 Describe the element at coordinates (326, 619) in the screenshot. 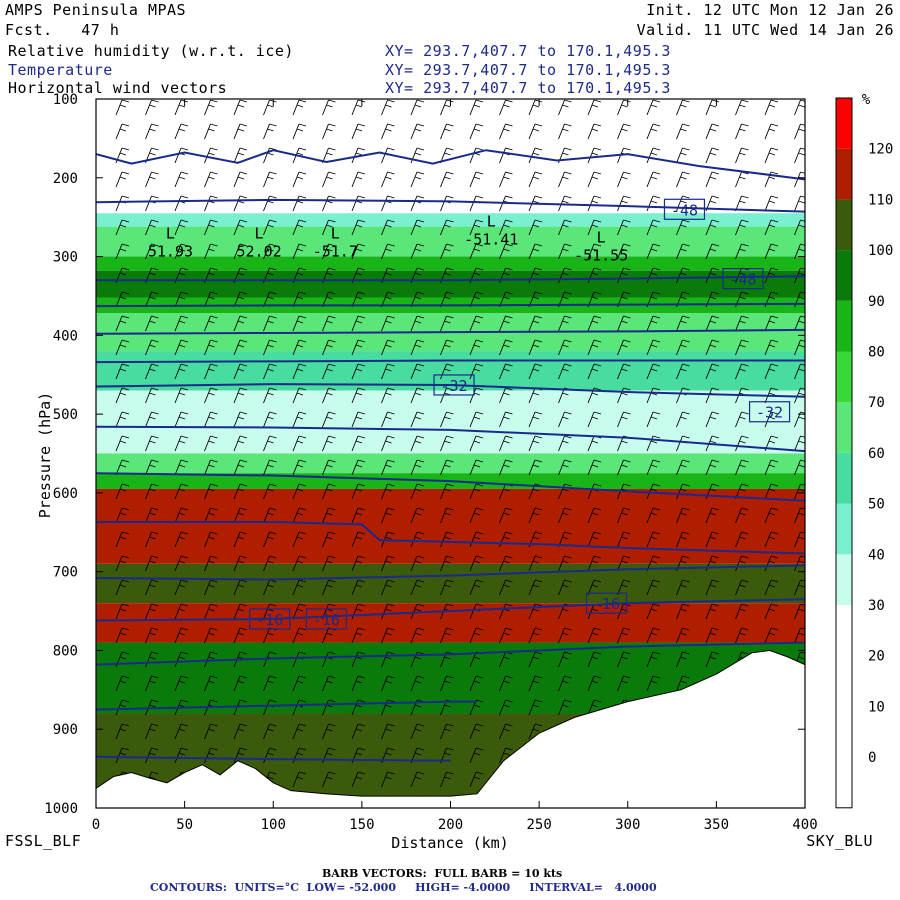

I see `contour-label-box` at that location.